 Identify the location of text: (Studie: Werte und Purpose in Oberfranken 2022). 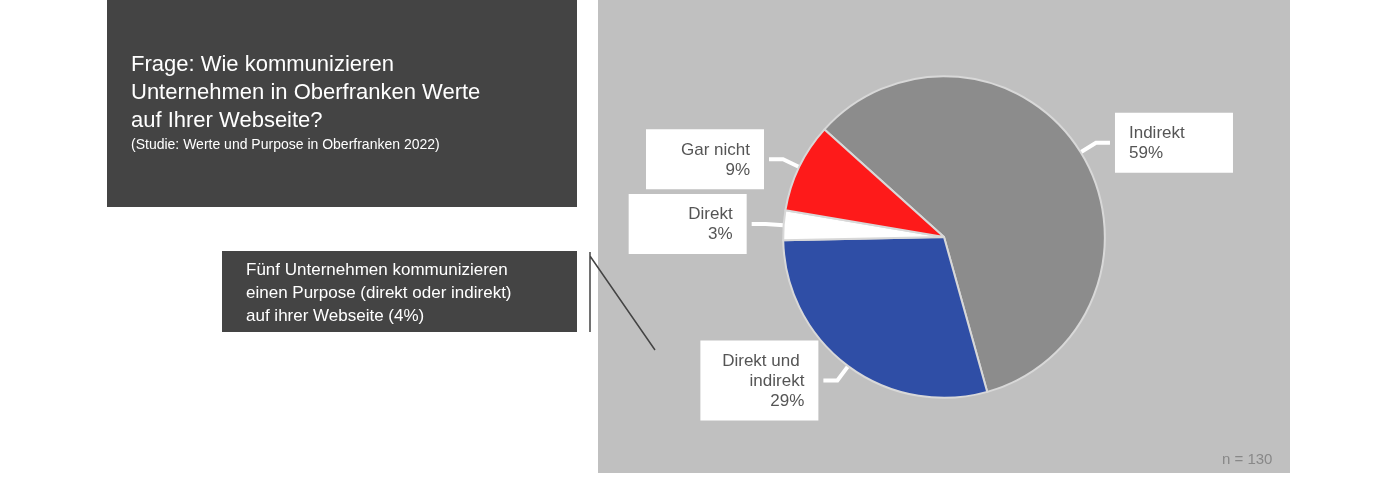
(286, 144).